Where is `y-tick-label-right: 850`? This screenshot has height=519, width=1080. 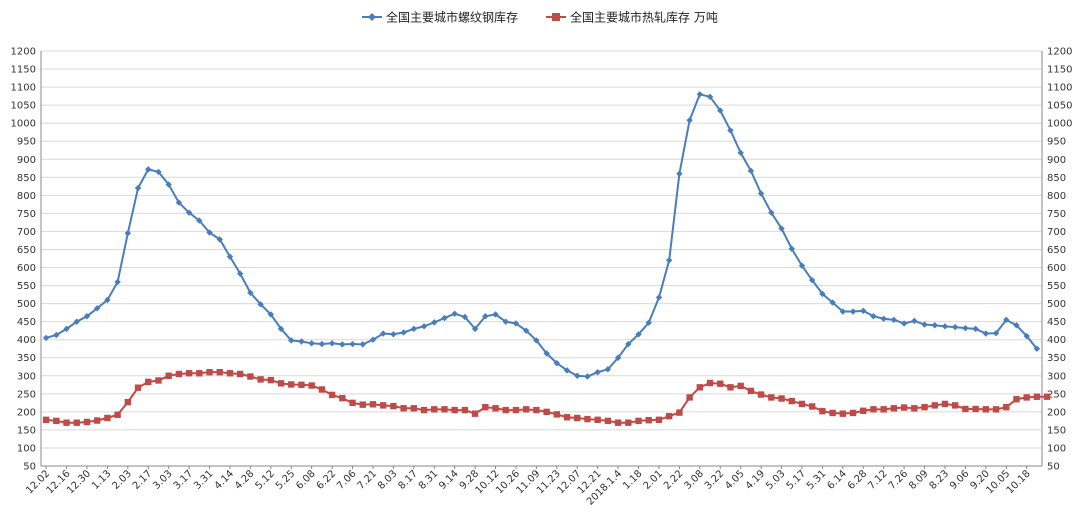 y-tick-label-right: 850 is located at coordinates (1056, 178).